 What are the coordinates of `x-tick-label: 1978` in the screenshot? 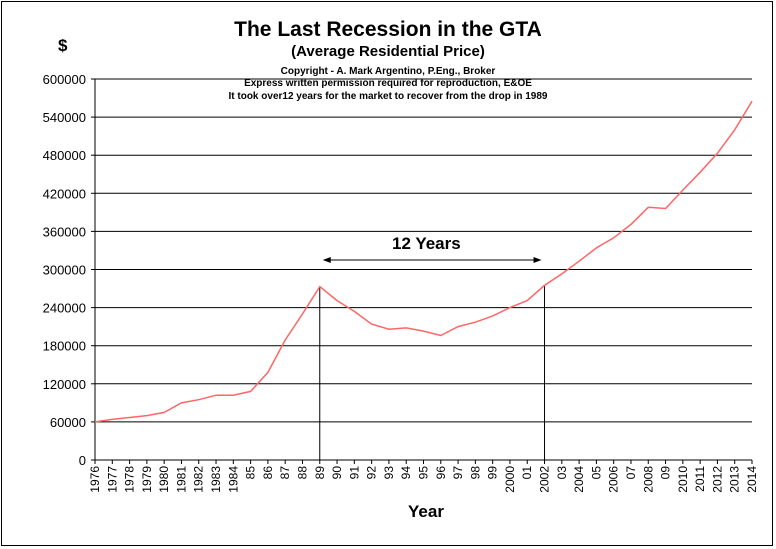 It's located at (130, 479).